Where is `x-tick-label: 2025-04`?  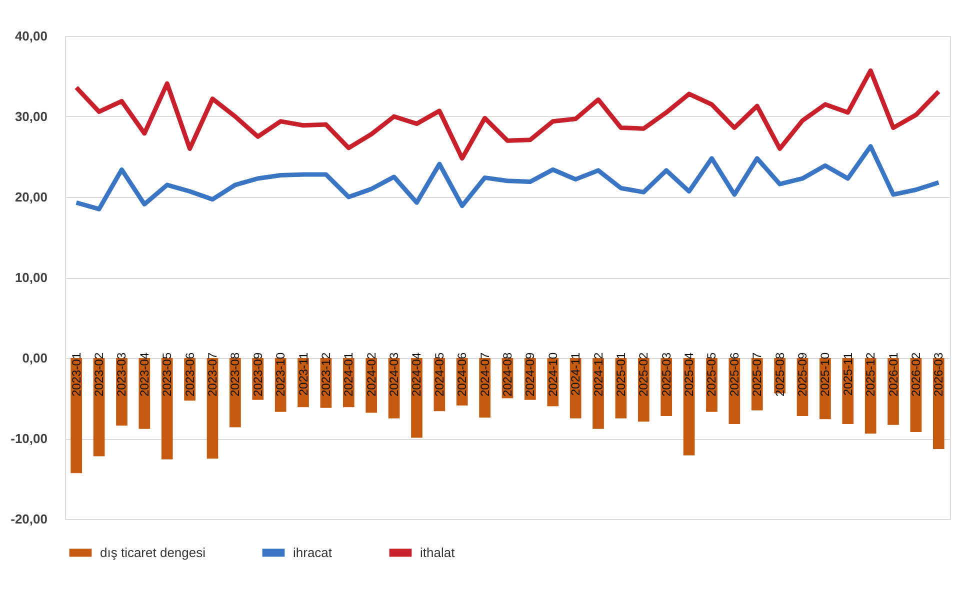 x-tick-label: 2025-04 is located at coordinates (689, 374).